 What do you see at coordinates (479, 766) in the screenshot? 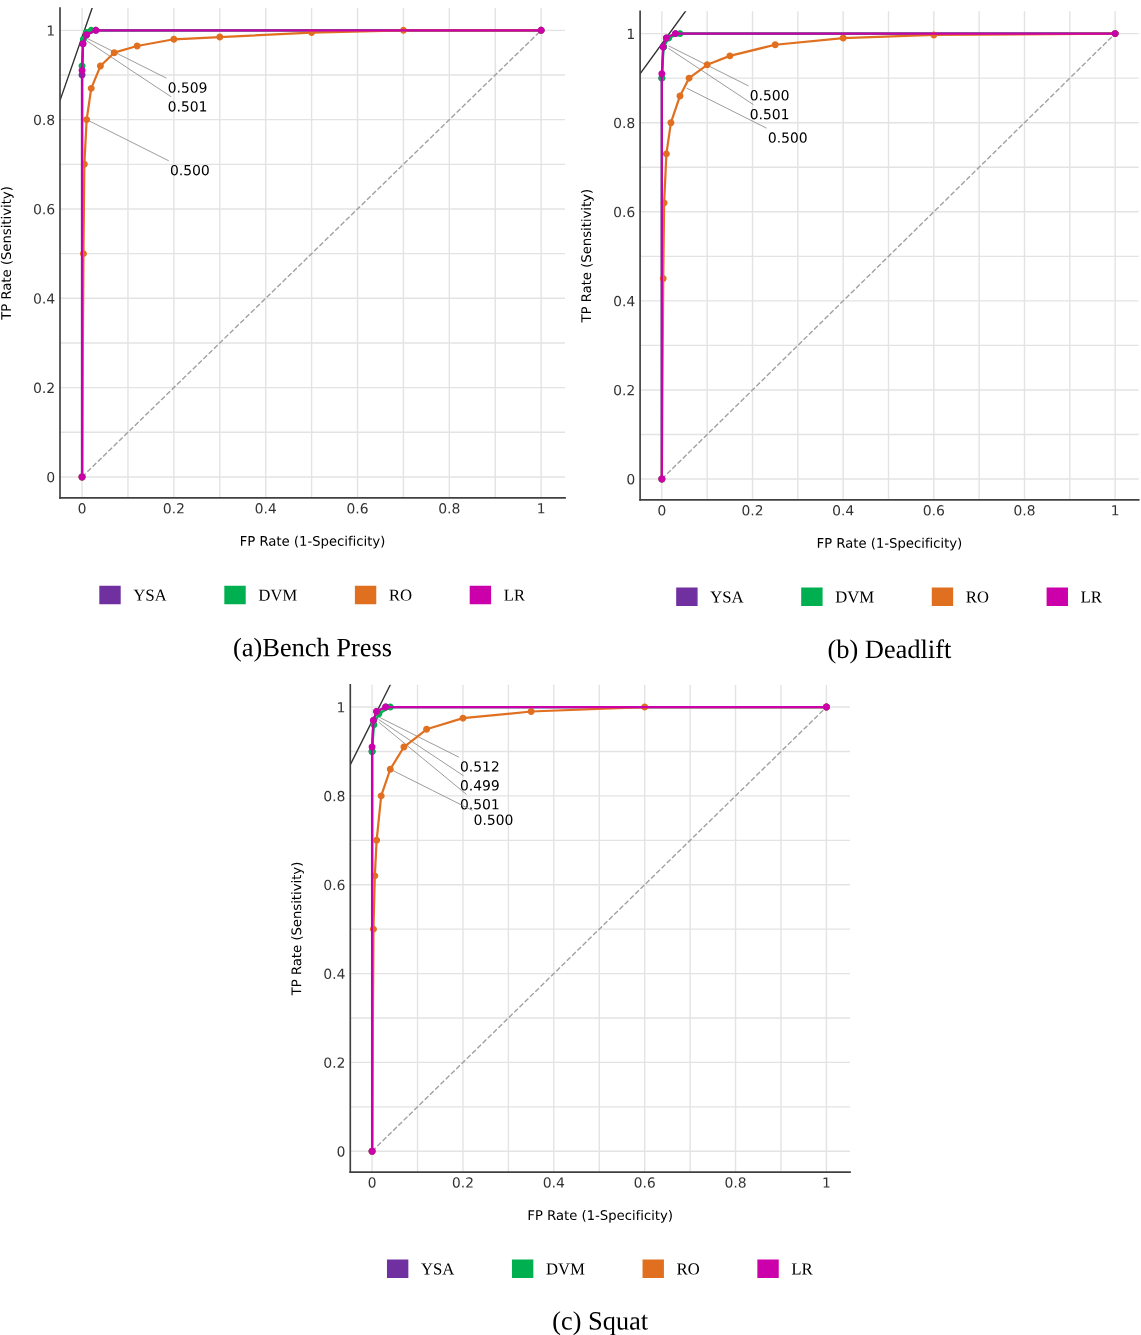
I see `annotation: 0.512` at bounding box center [479, 766].